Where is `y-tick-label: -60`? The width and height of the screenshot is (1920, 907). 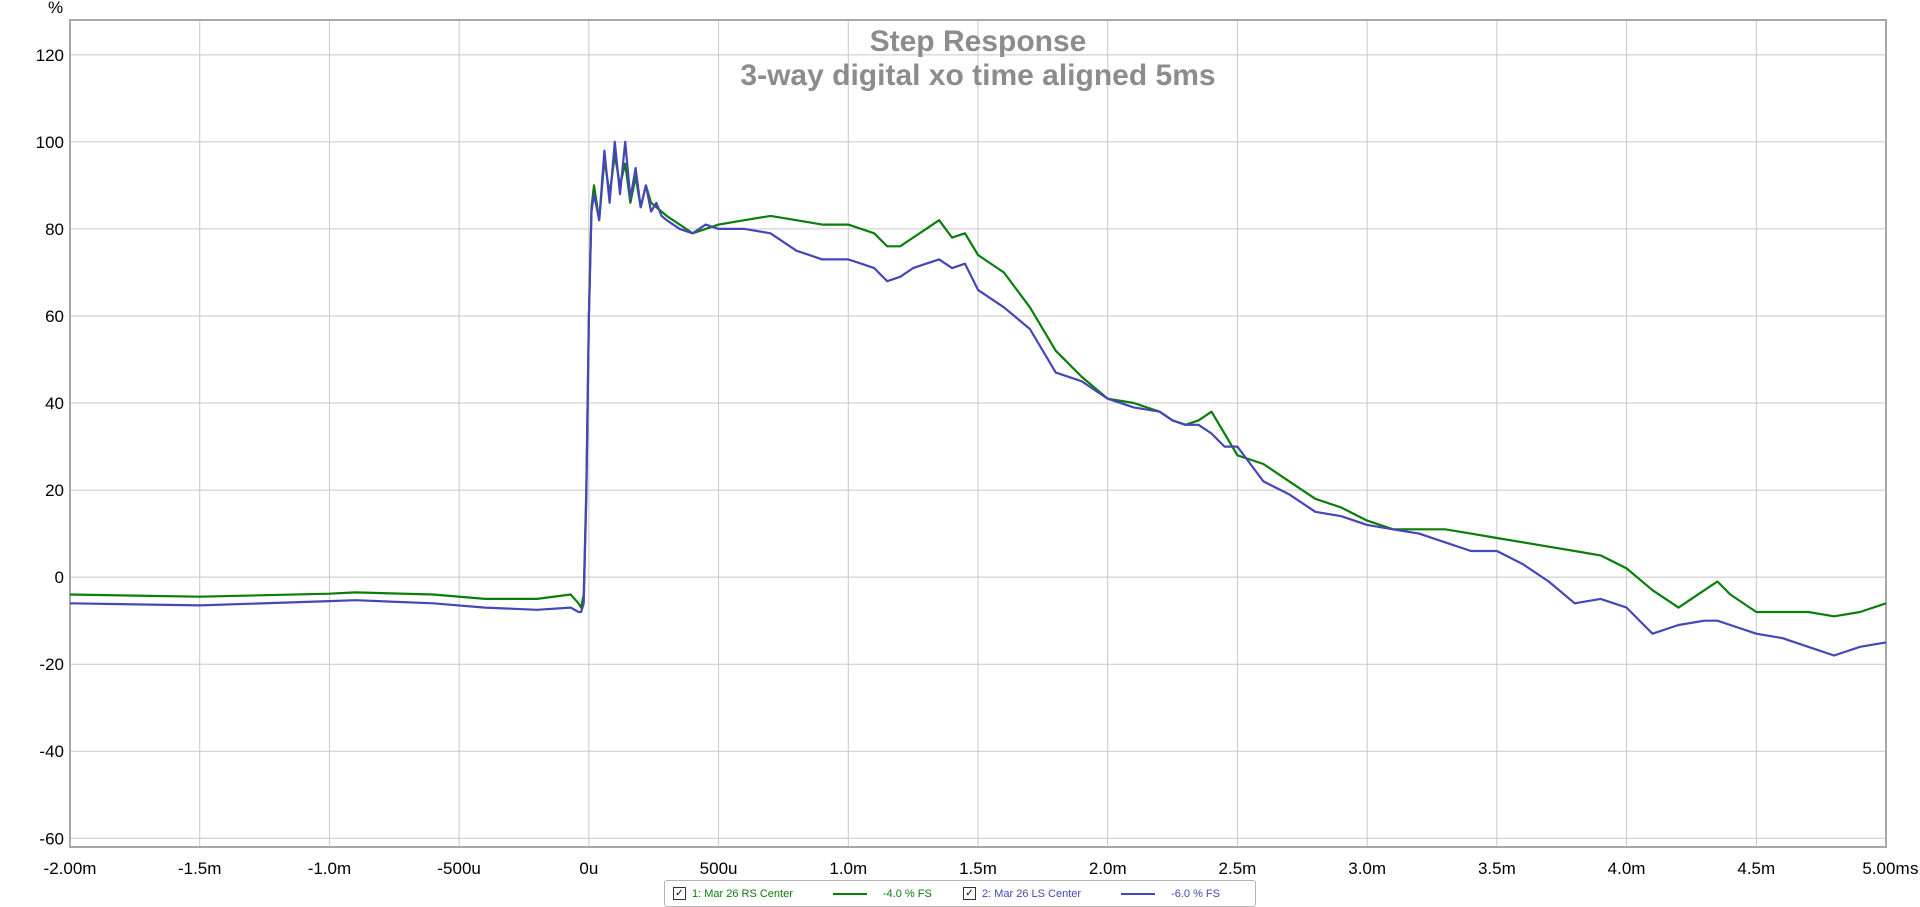
y-tick-label: -60 is located at coordinates (51, 838).